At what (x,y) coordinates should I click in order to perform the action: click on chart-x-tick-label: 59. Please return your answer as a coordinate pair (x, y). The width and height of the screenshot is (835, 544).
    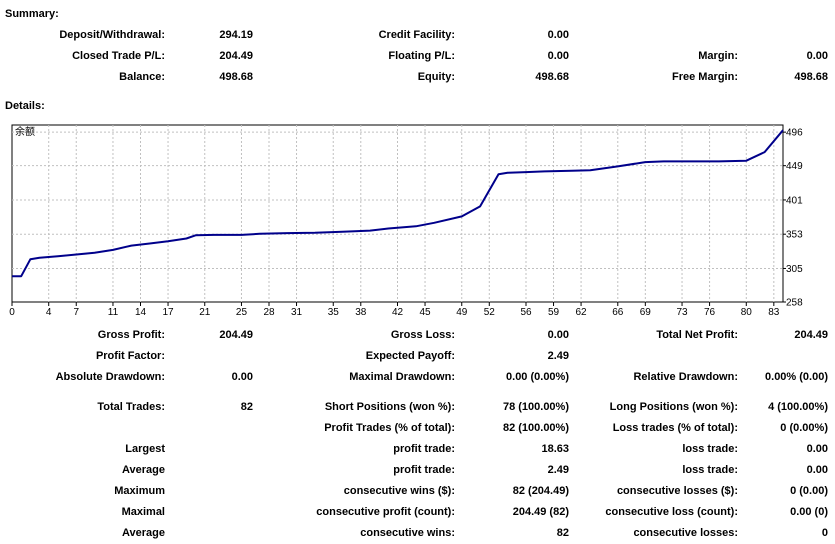
    Looking at the image, I should click on (554, 312).